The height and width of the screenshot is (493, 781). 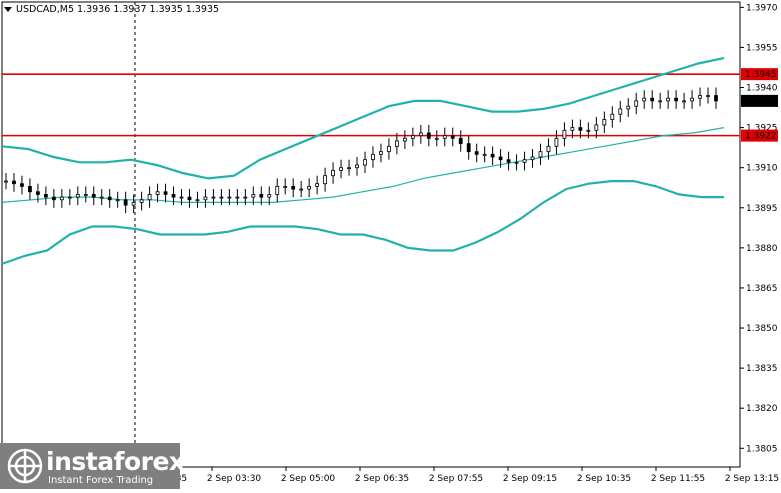 I want to click on x-tick-label: 2 Sep 07:55, so click(x=456, y=479).